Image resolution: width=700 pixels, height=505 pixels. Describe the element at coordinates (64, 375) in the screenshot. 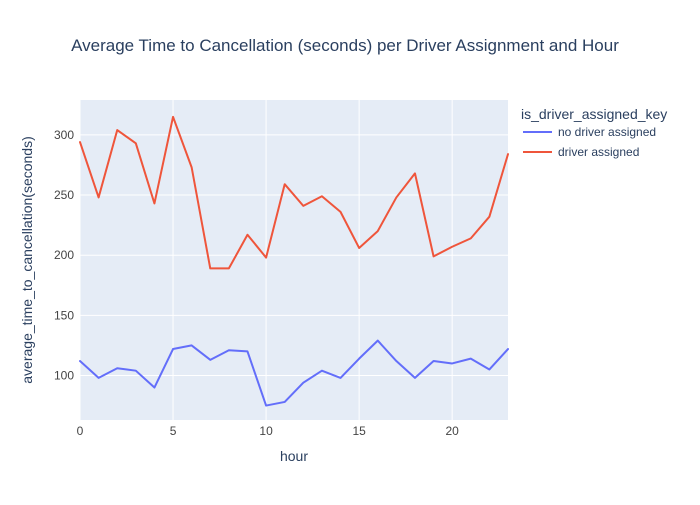

I see `y-tick-label: 100` at that location.